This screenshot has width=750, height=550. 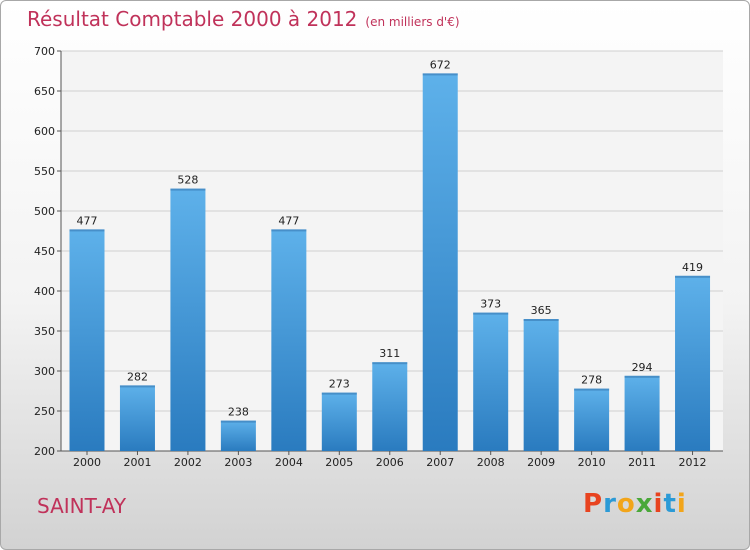 What do you see at coordinates (390, 406) in the screenshot?
I see `bar-2006` at bounding box center [390, 406].